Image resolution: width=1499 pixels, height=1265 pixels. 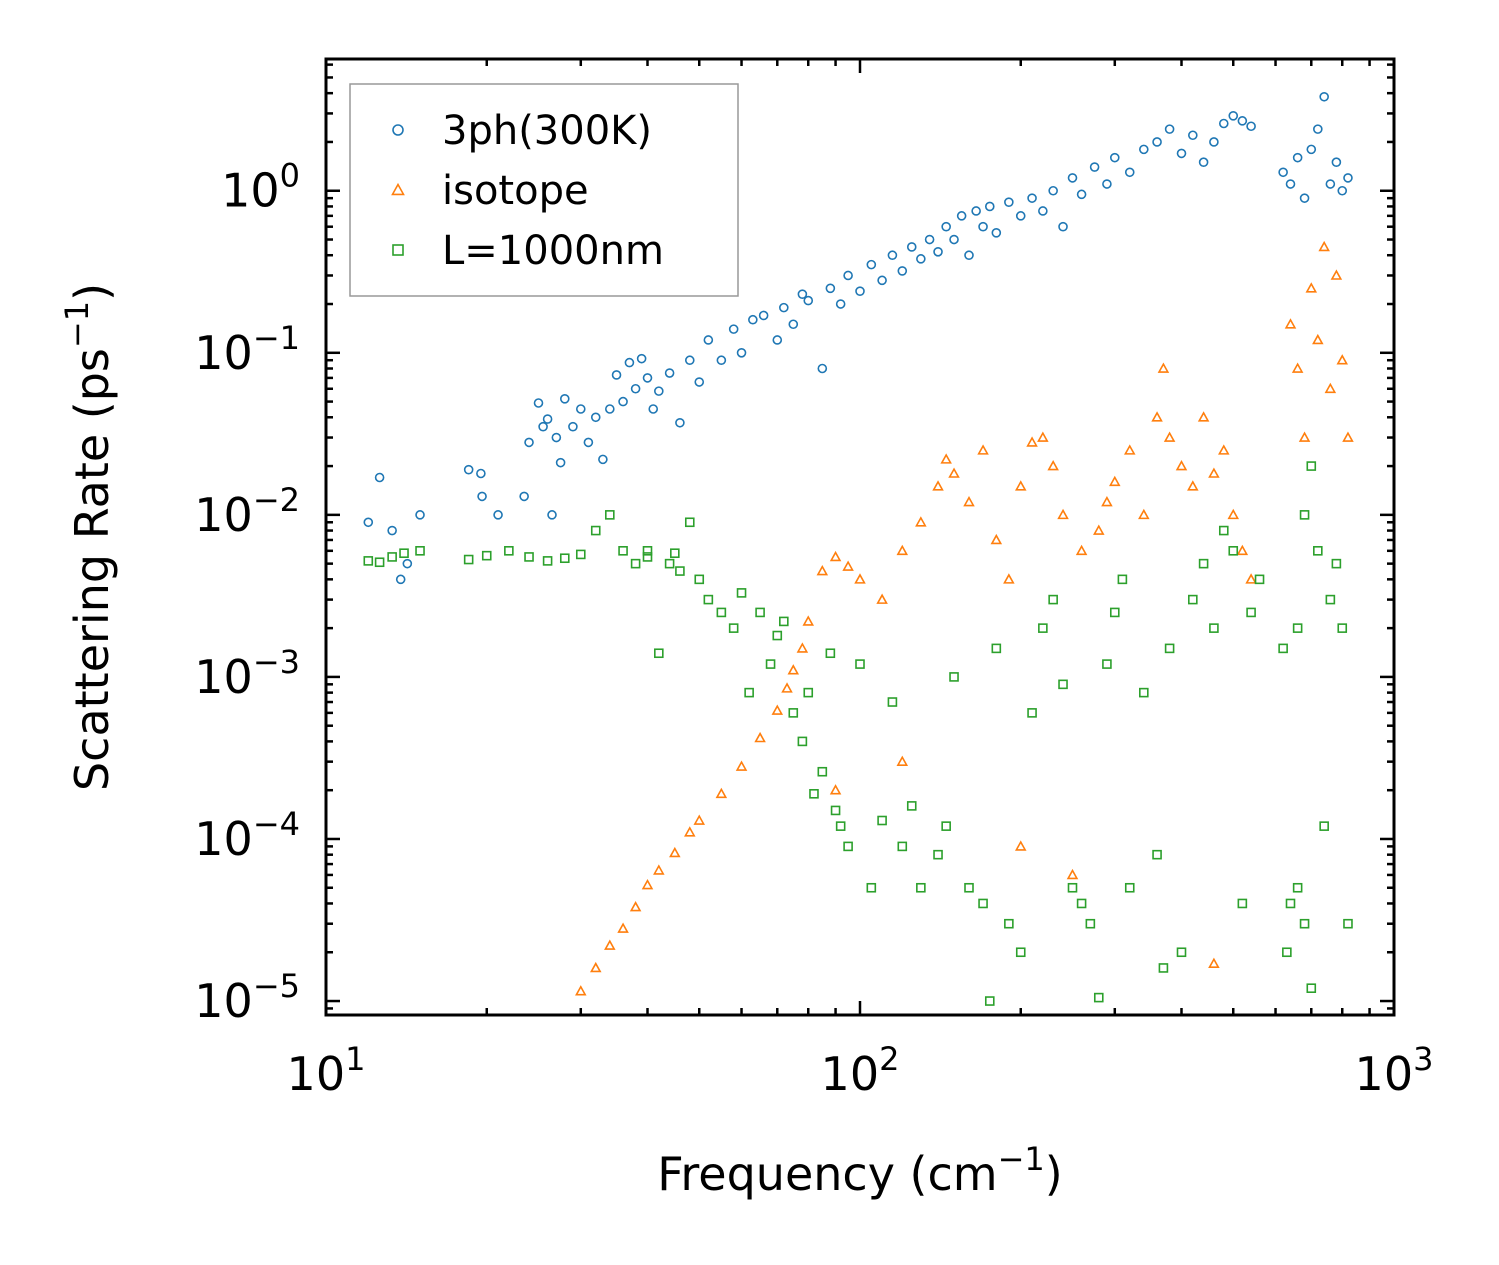 What do you see at coordinates (522, 131) in the screenshot?
I see `legend-entry: 3ph(300K)` at bounding box center [522, 131].